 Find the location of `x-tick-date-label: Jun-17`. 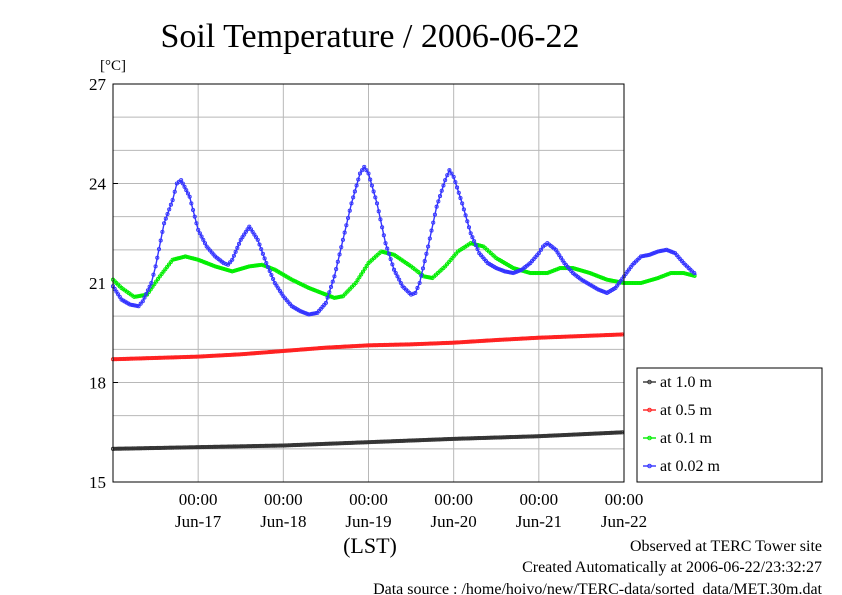

x-tick-date-label: Jun-17 is located at coordinates (198, 521).